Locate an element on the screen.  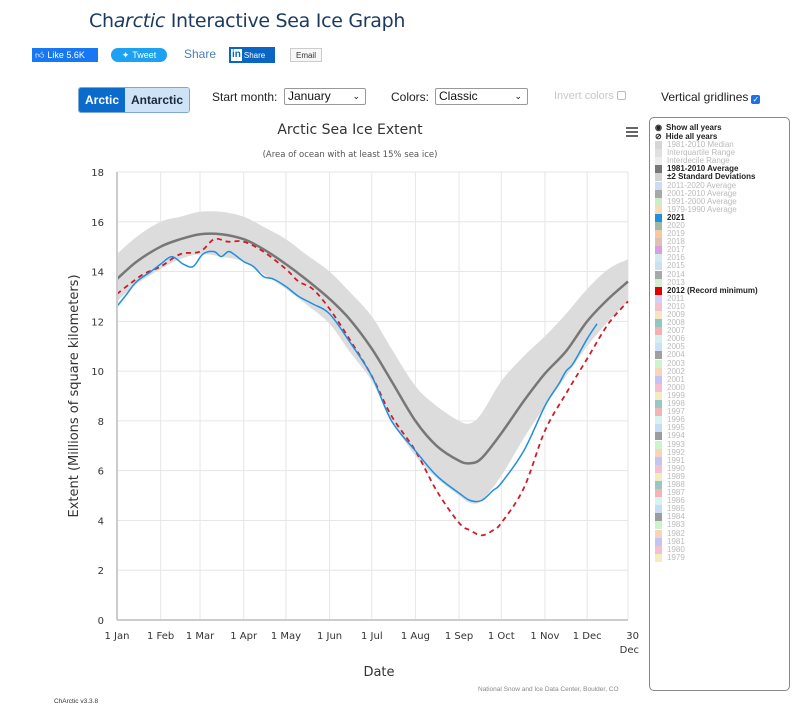
legend-item: 1989 is located at coordinates (722, 476).